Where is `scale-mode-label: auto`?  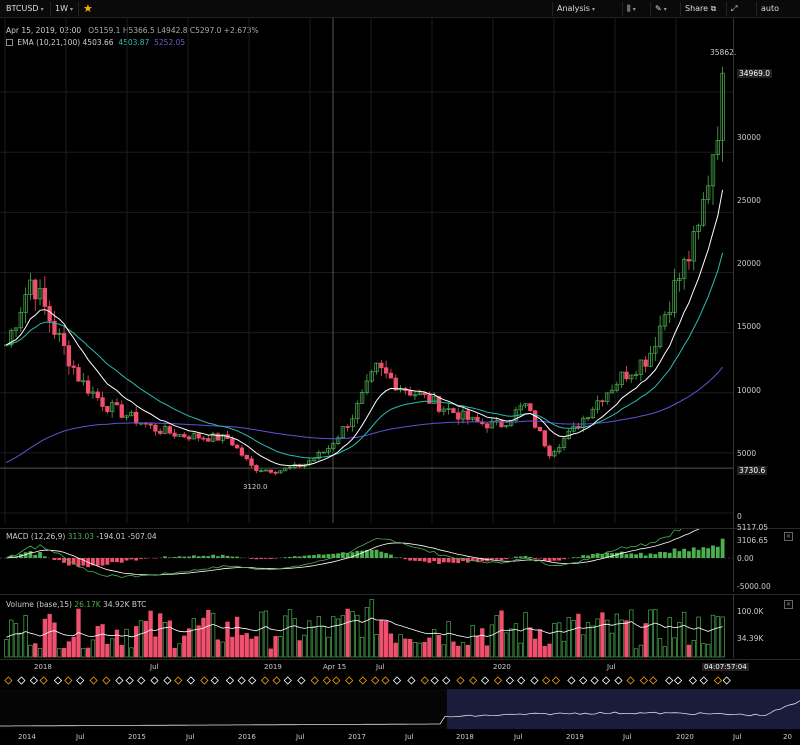
scale-mode-label: auto is located at coordinates (770, 8).